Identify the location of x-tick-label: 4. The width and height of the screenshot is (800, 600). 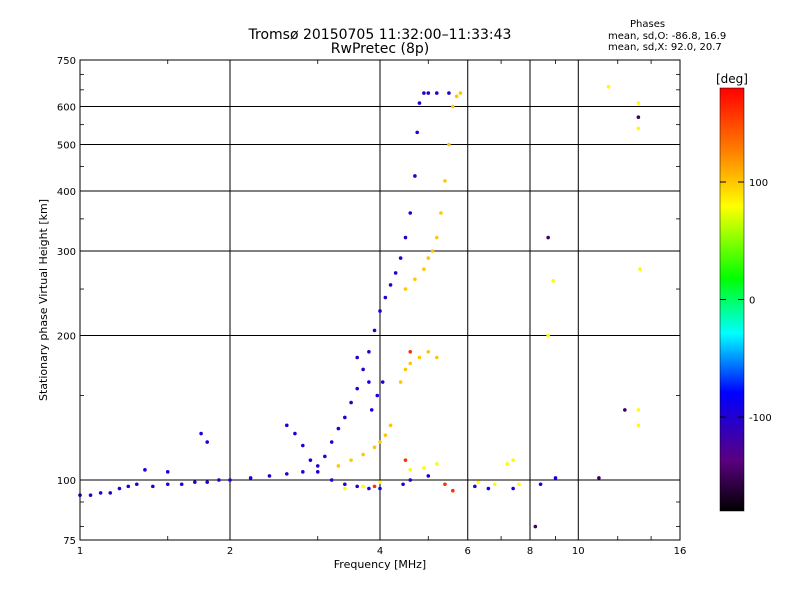
(380, 551).